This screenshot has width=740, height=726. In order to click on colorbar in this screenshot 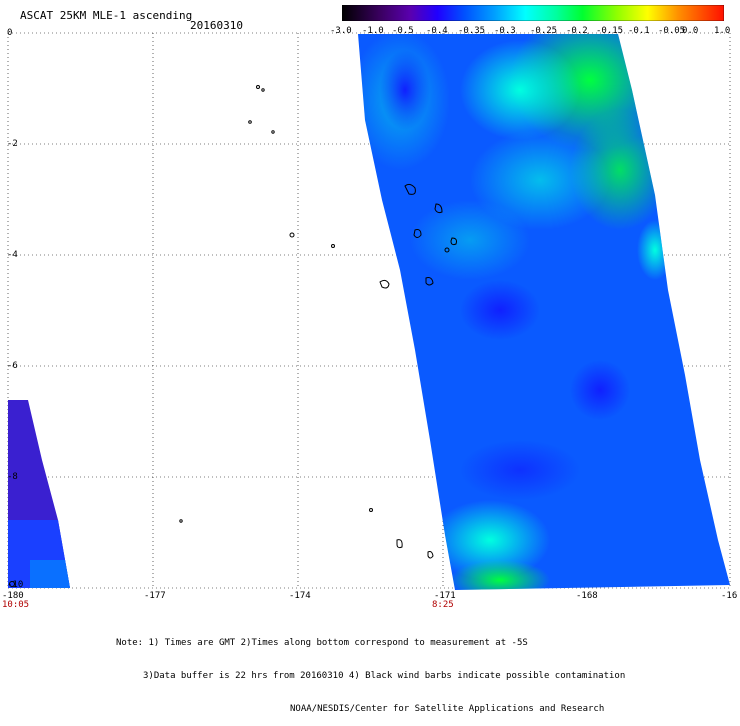, I will do `click(533, 13)`.